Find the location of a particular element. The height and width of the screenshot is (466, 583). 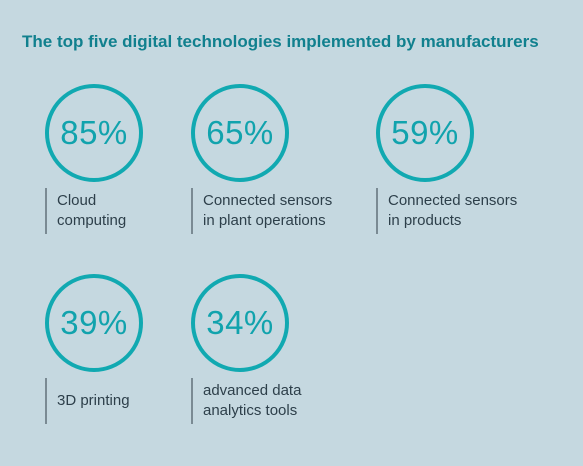

stat-label-line: in products is located at coordinates (425, 220).